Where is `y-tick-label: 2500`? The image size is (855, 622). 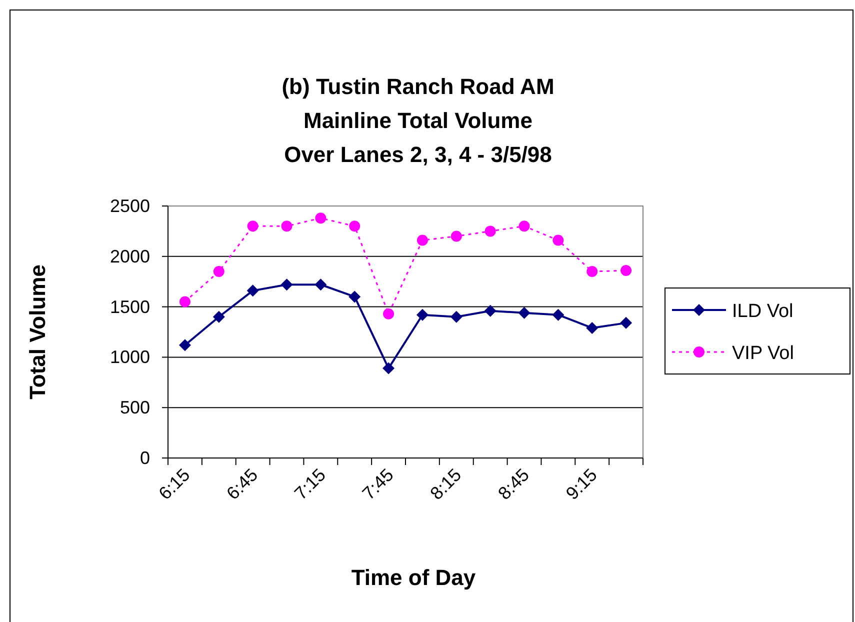 y-tick-label: 2500 is located at coordinates (130, 206).